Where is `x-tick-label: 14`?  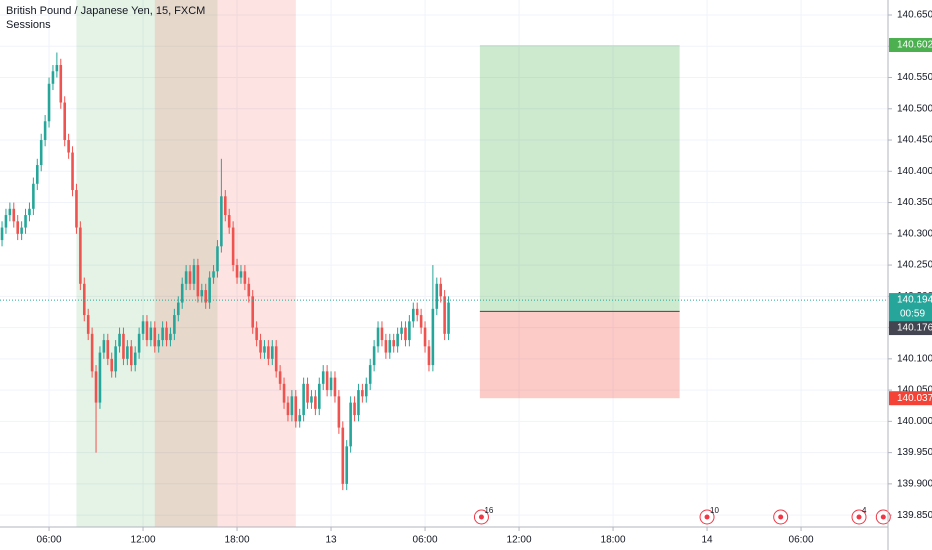
x-tick-label: 14 is located at coordinates (707, 540).